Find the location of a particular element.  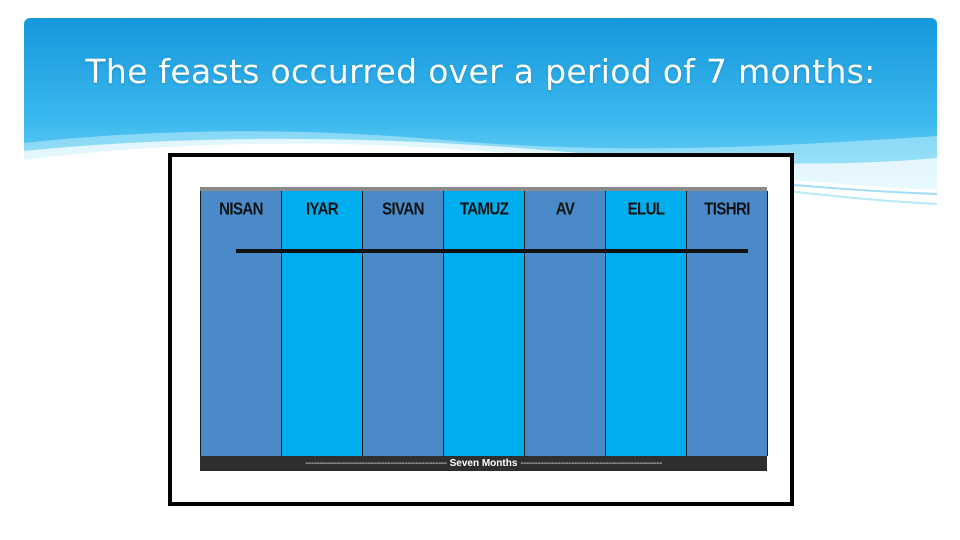

month-label: TAMUZ is located at coordinates (484, 209).